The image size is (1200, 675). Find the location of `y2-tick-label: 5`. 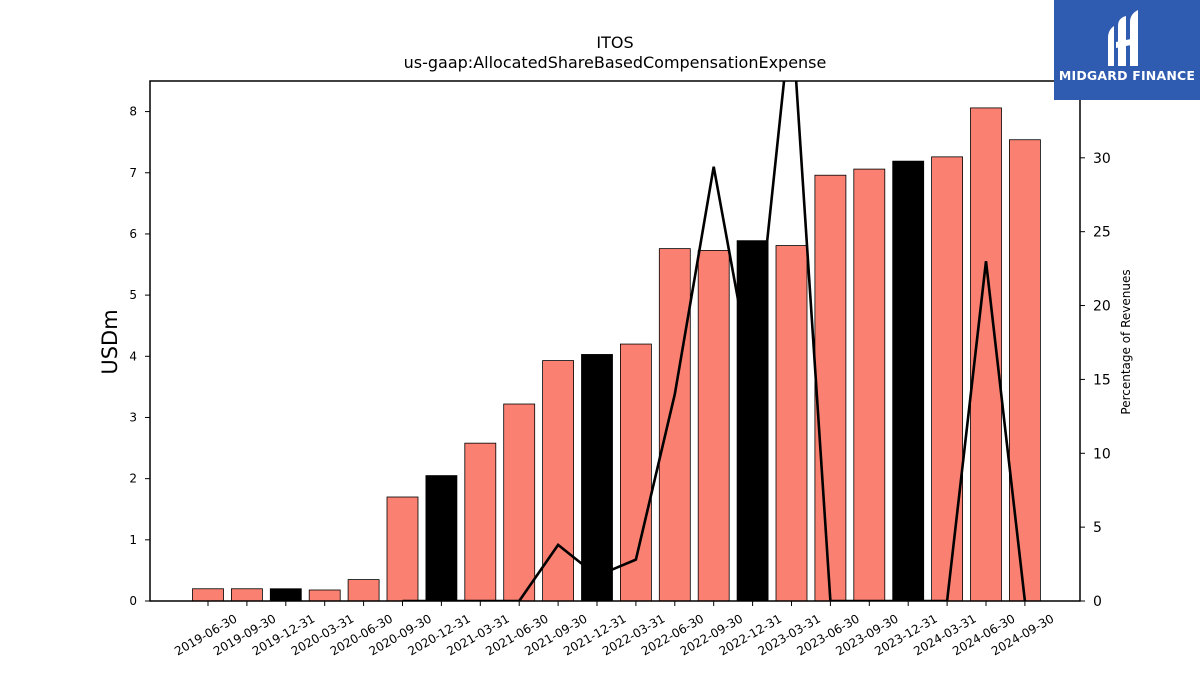

y2-tick-label: 5 is located at coordinates (1097, 528).